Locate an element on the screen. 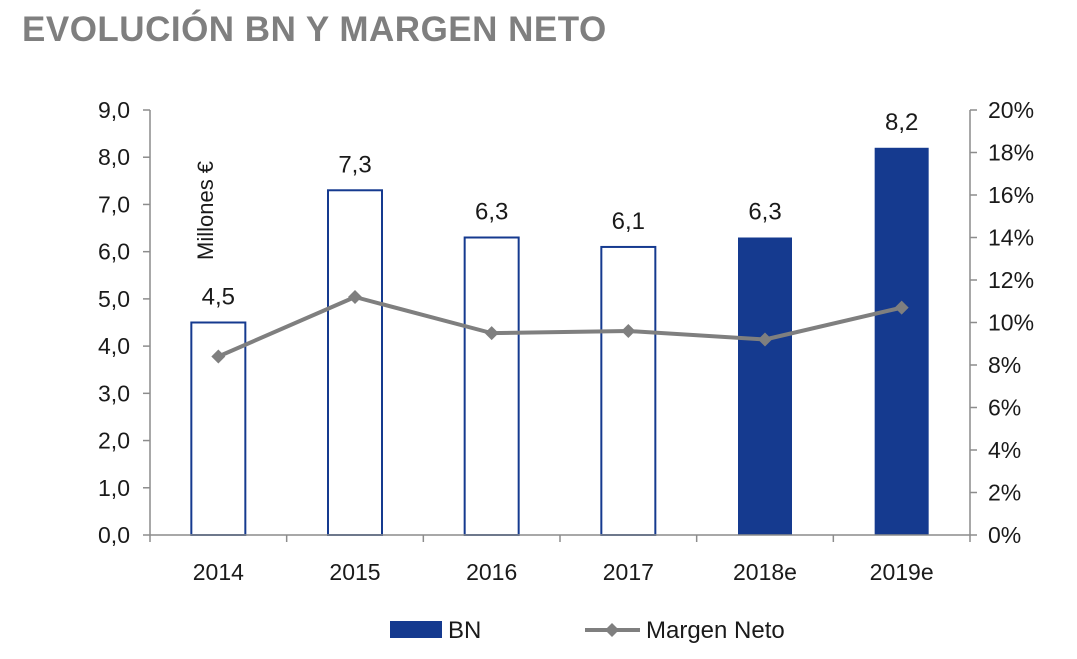 This screenshot has width=1077, height=659. y-left-tick-label: 4,0 is located at coordinates (114, 346).